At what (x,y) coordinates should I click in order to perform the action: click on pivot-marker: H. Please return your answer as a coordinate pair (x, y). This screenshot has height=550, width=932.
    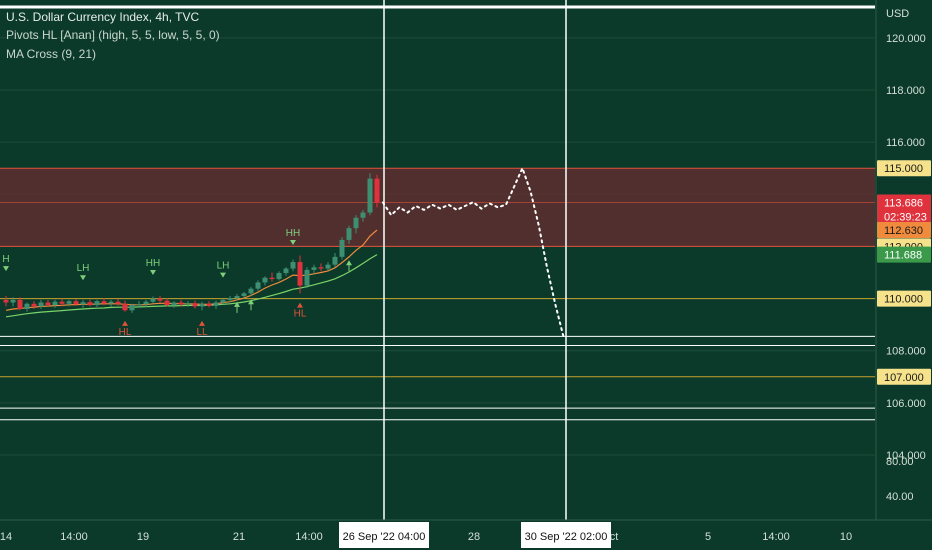
    Looking at the image, I should click on (6, 263).